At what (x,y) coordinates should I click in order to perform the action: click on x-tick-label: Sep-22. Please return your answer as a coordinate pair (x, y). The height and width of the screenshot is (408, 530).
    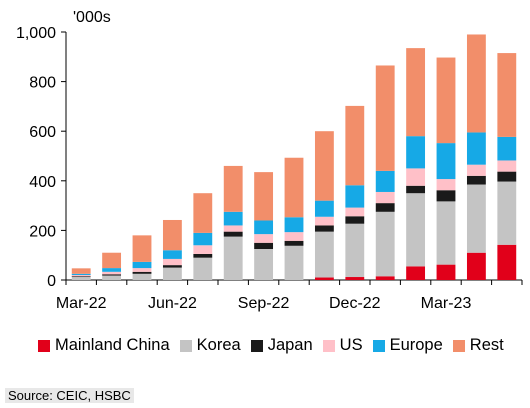
    Looking at the image, I should click on (264, 303).